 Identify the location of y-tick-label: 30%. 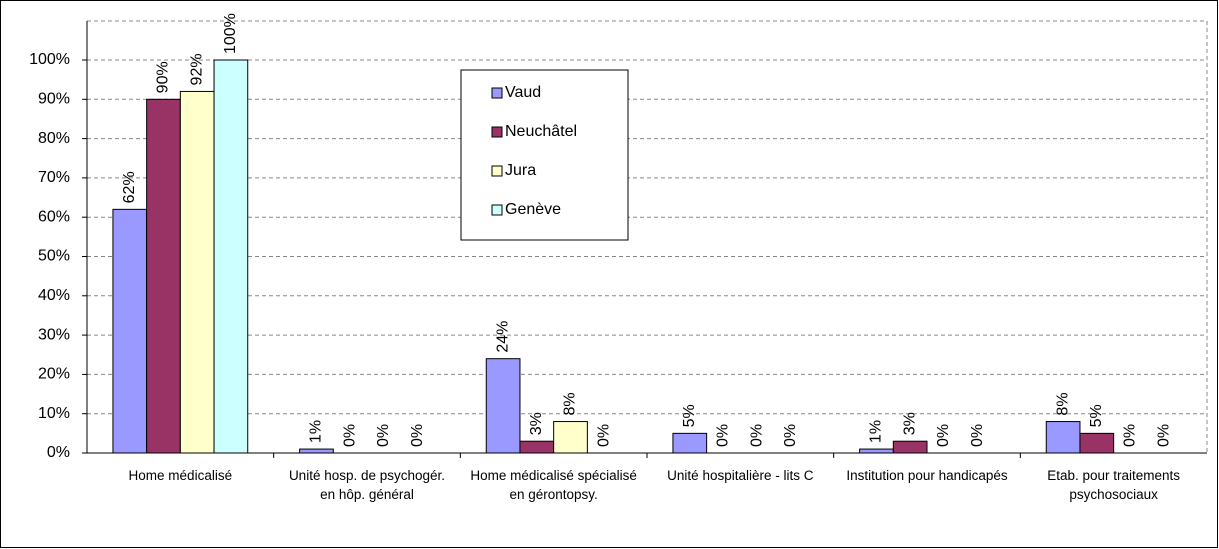
(54, 334).